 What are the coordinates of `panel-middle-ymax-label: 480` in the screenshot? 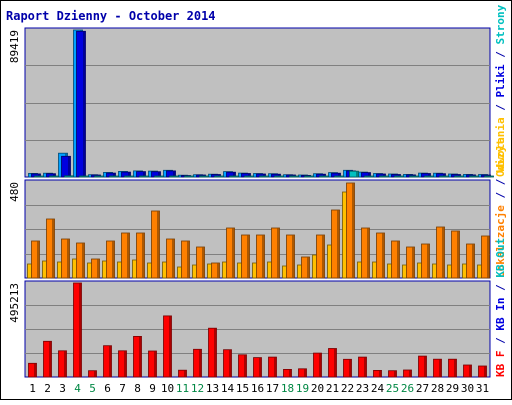 It's located at (14, 192).